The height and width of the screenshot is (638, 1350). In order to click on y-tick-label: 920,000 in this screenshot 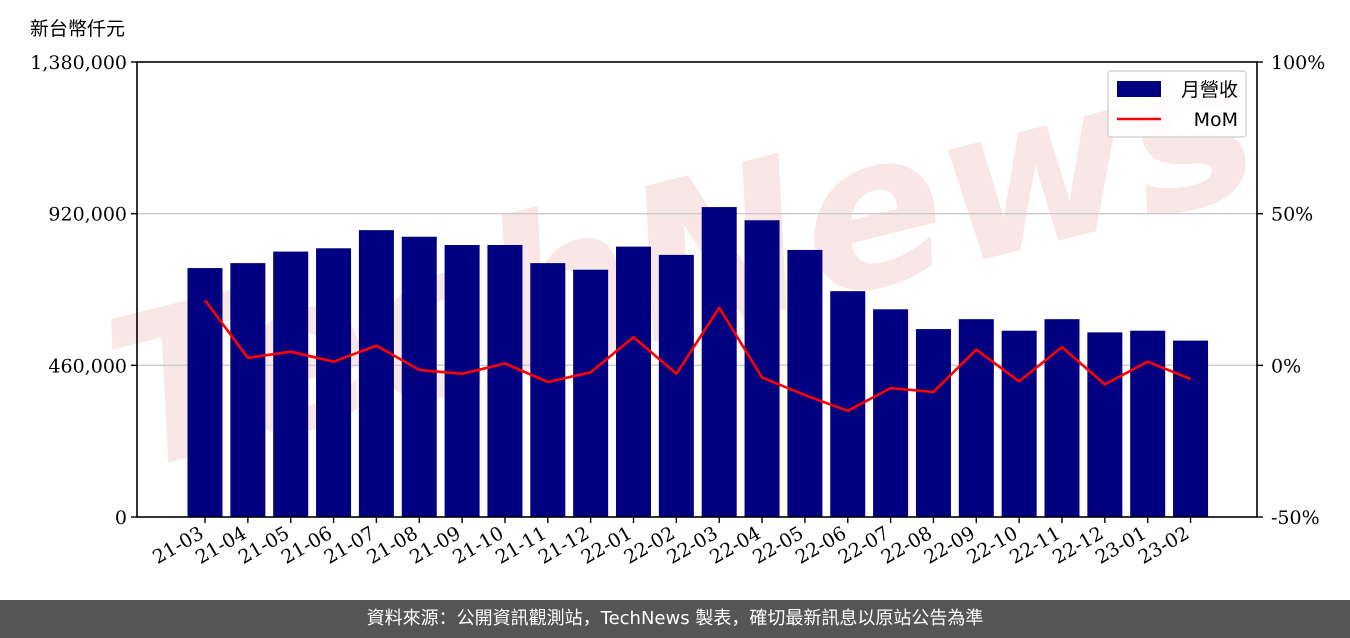, I will do `click(87, 215)`.